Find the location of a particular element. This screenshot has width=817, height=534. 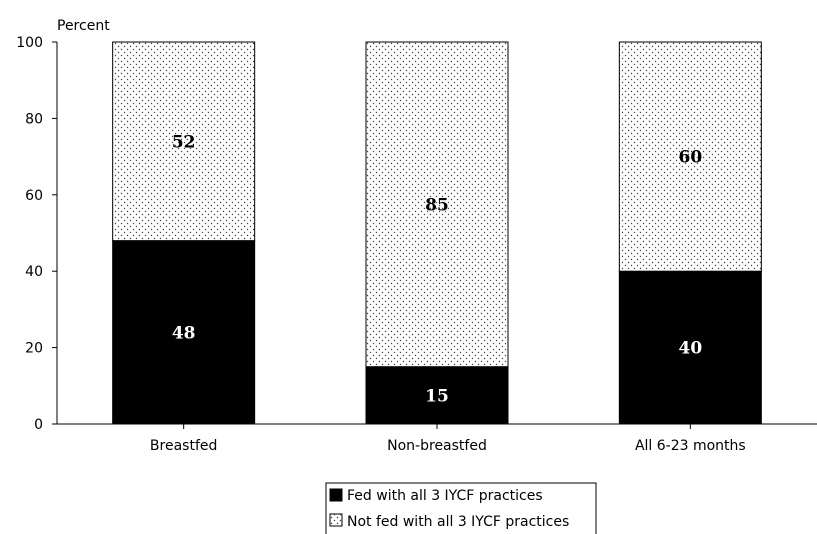

y-tick-label: 40 is located at coordinates (34, 272).